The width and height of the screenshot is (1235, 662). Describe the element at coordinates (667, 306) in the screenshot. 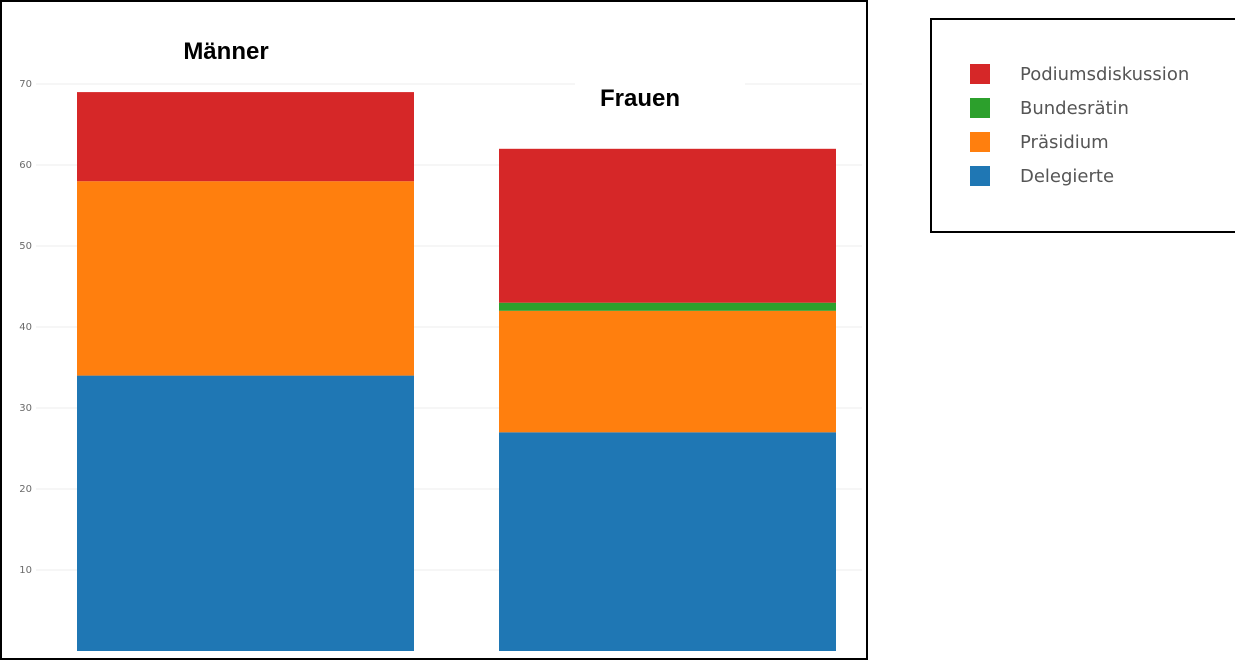

I see `bar-bundesrätin-frauen` at that location.